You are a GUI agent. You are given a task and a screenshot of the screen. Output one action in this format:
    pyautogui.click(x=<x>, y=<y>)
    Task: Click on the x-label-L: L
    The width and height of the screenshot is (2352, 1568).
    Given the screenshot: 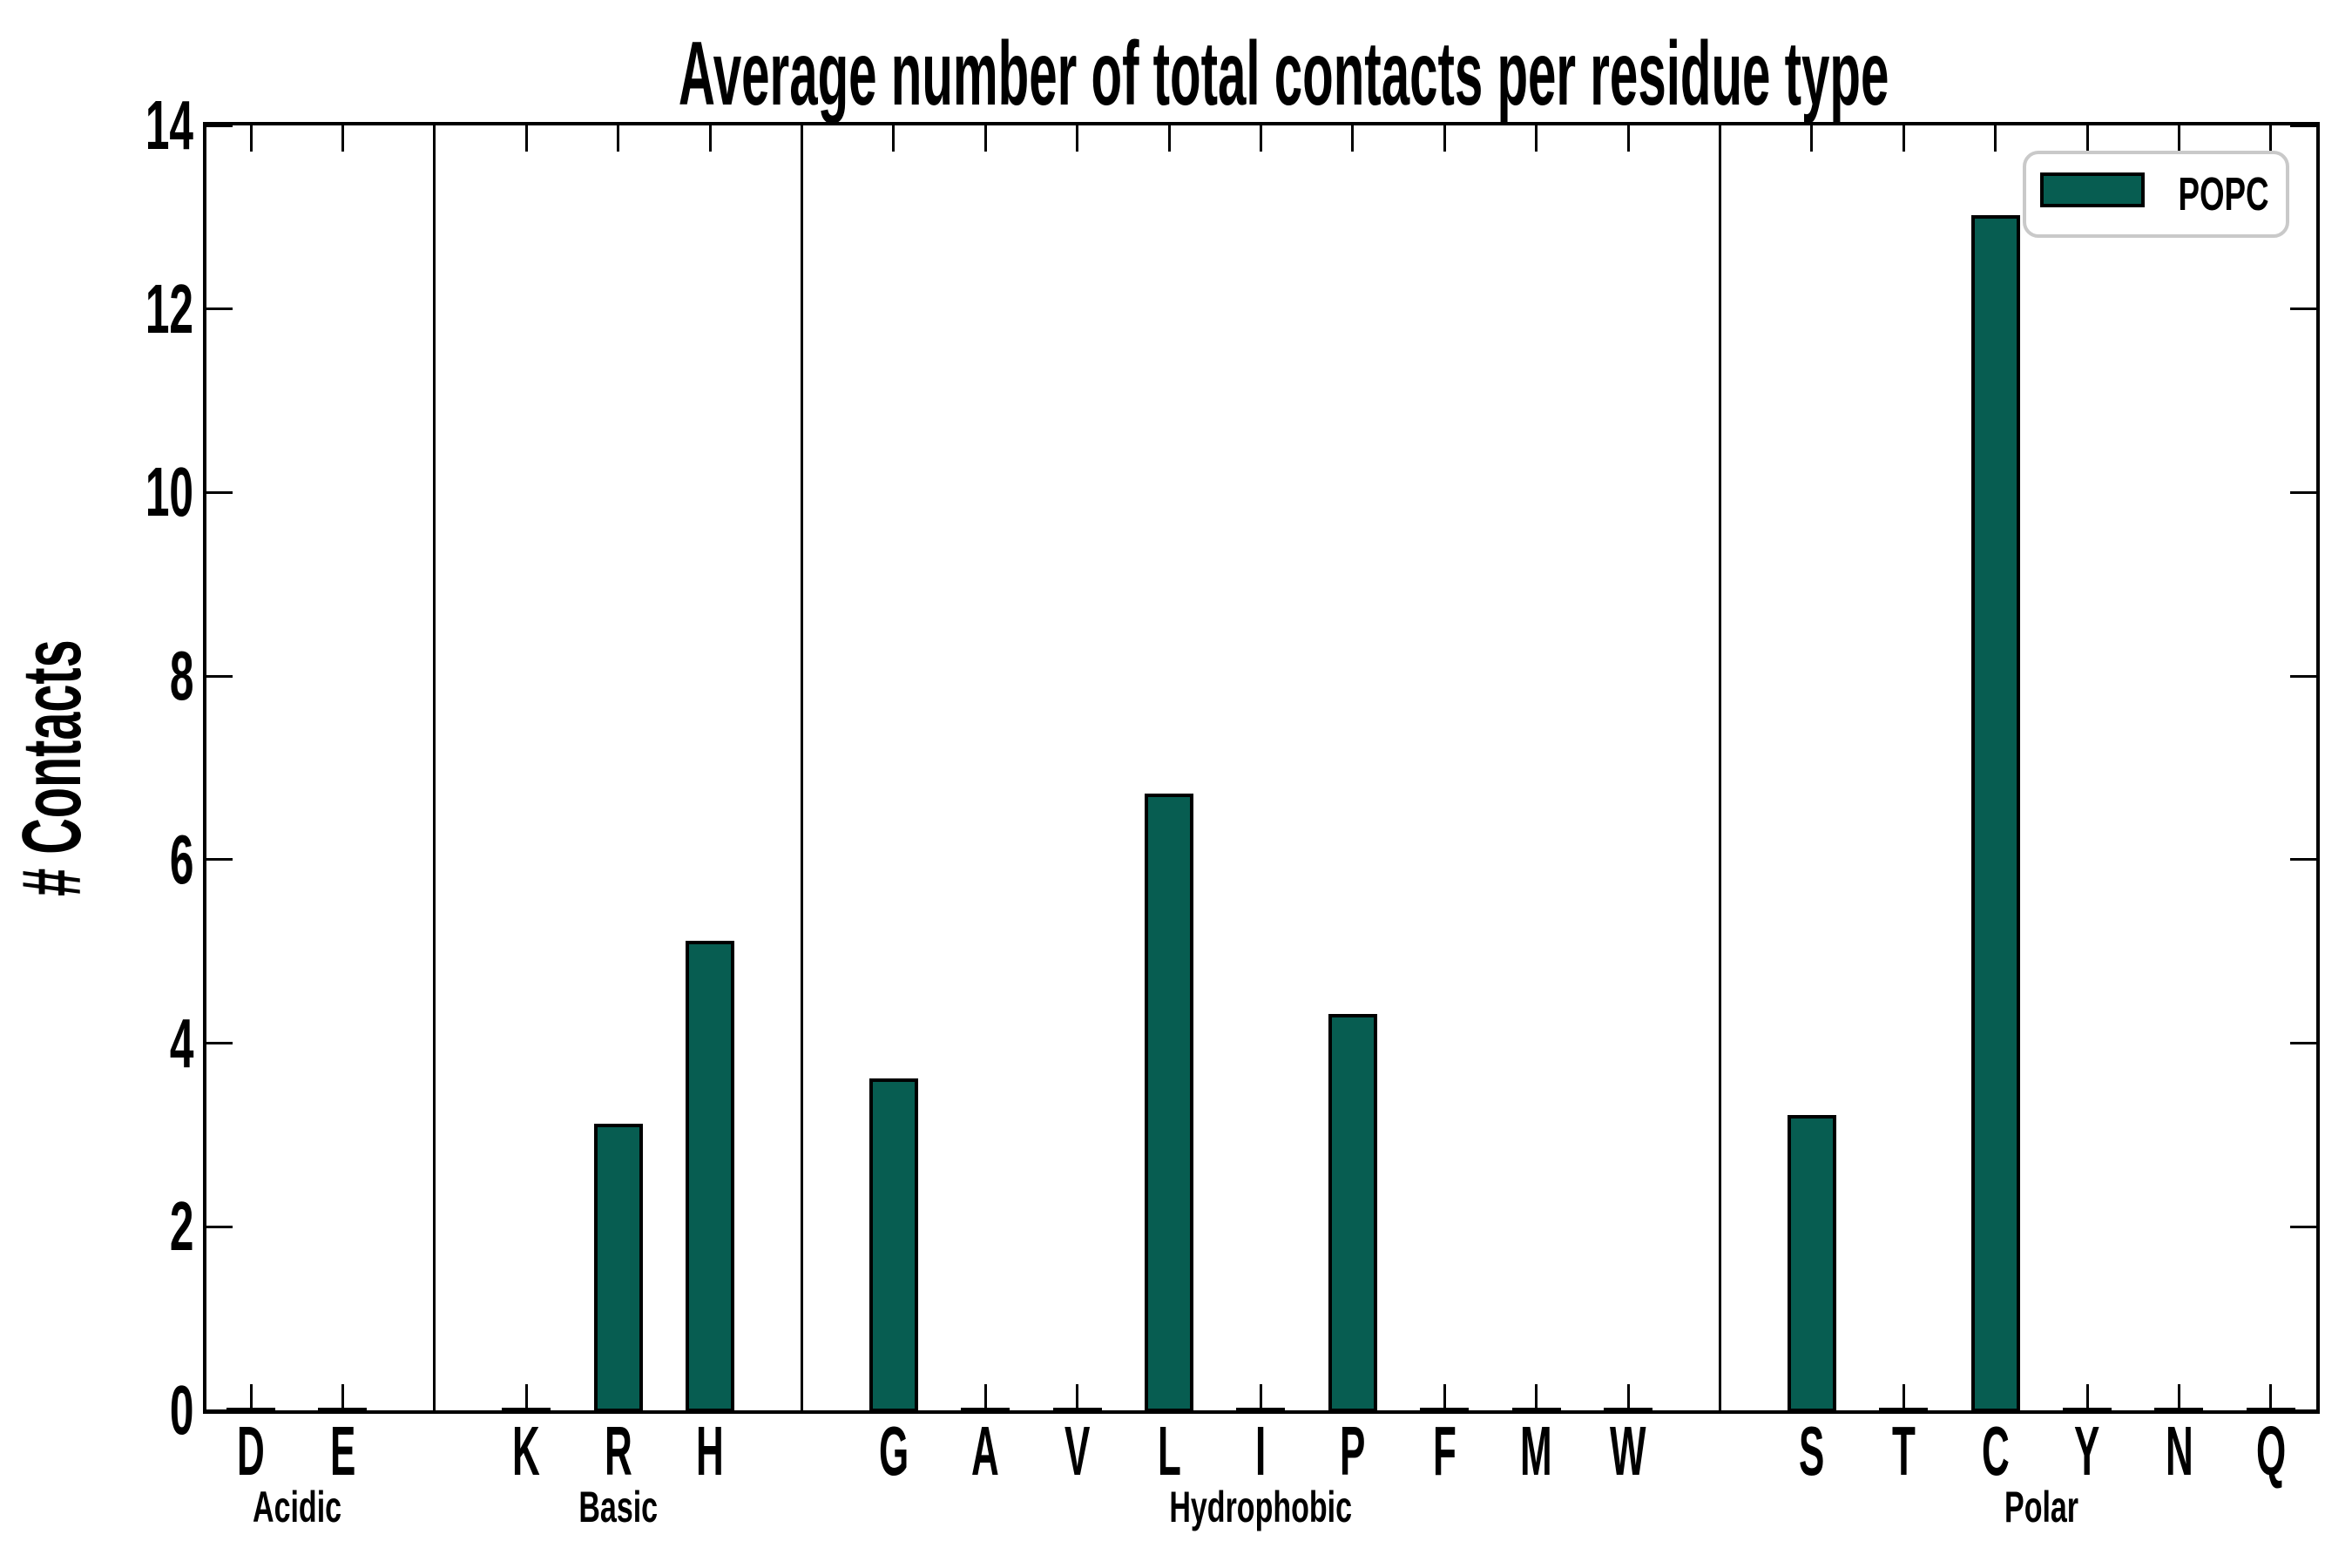 What is the action you would take?
    pyautogui.click(x=1169, y=1451)
    